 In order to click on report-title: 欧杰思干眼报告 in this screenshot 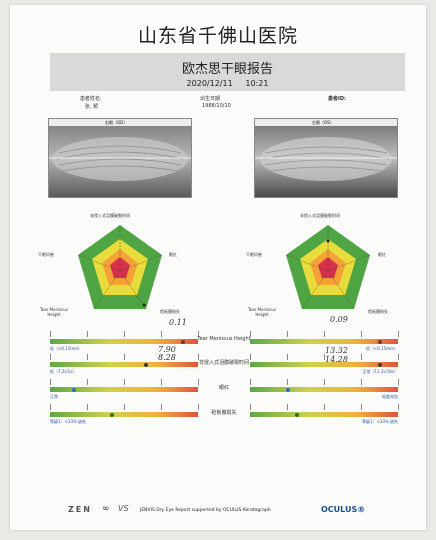, I will do `click(227, 69)`.